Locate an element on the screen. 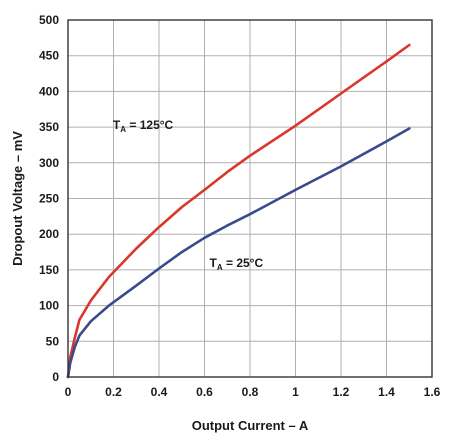  y-tick-label: 300 is located at coordinates (49, 163).